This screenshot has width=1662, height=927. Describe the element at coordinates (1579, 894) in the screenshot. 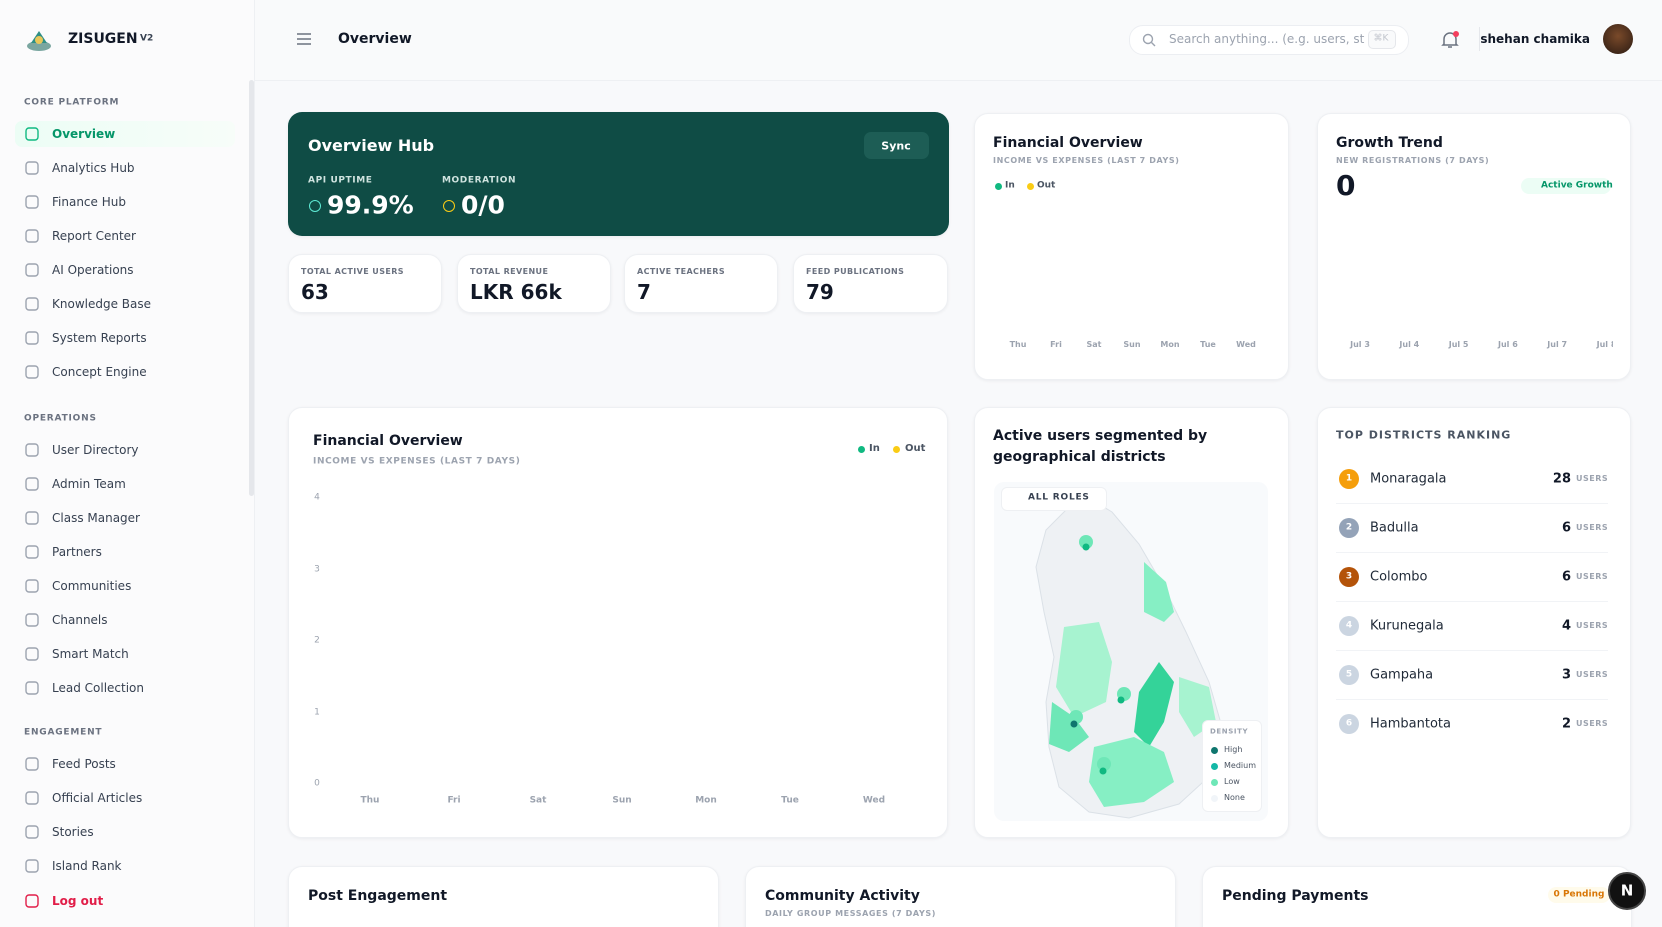

I see `badge-label: 0 Pending` at that location.